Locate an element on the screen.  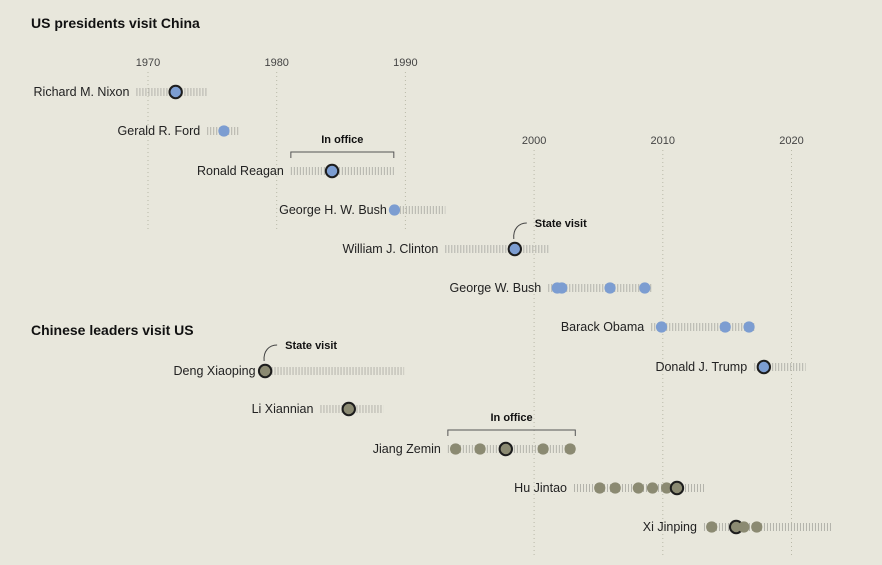
row-george-h-w-bush: George H. W. Bush is located at coordinates (362, 210).